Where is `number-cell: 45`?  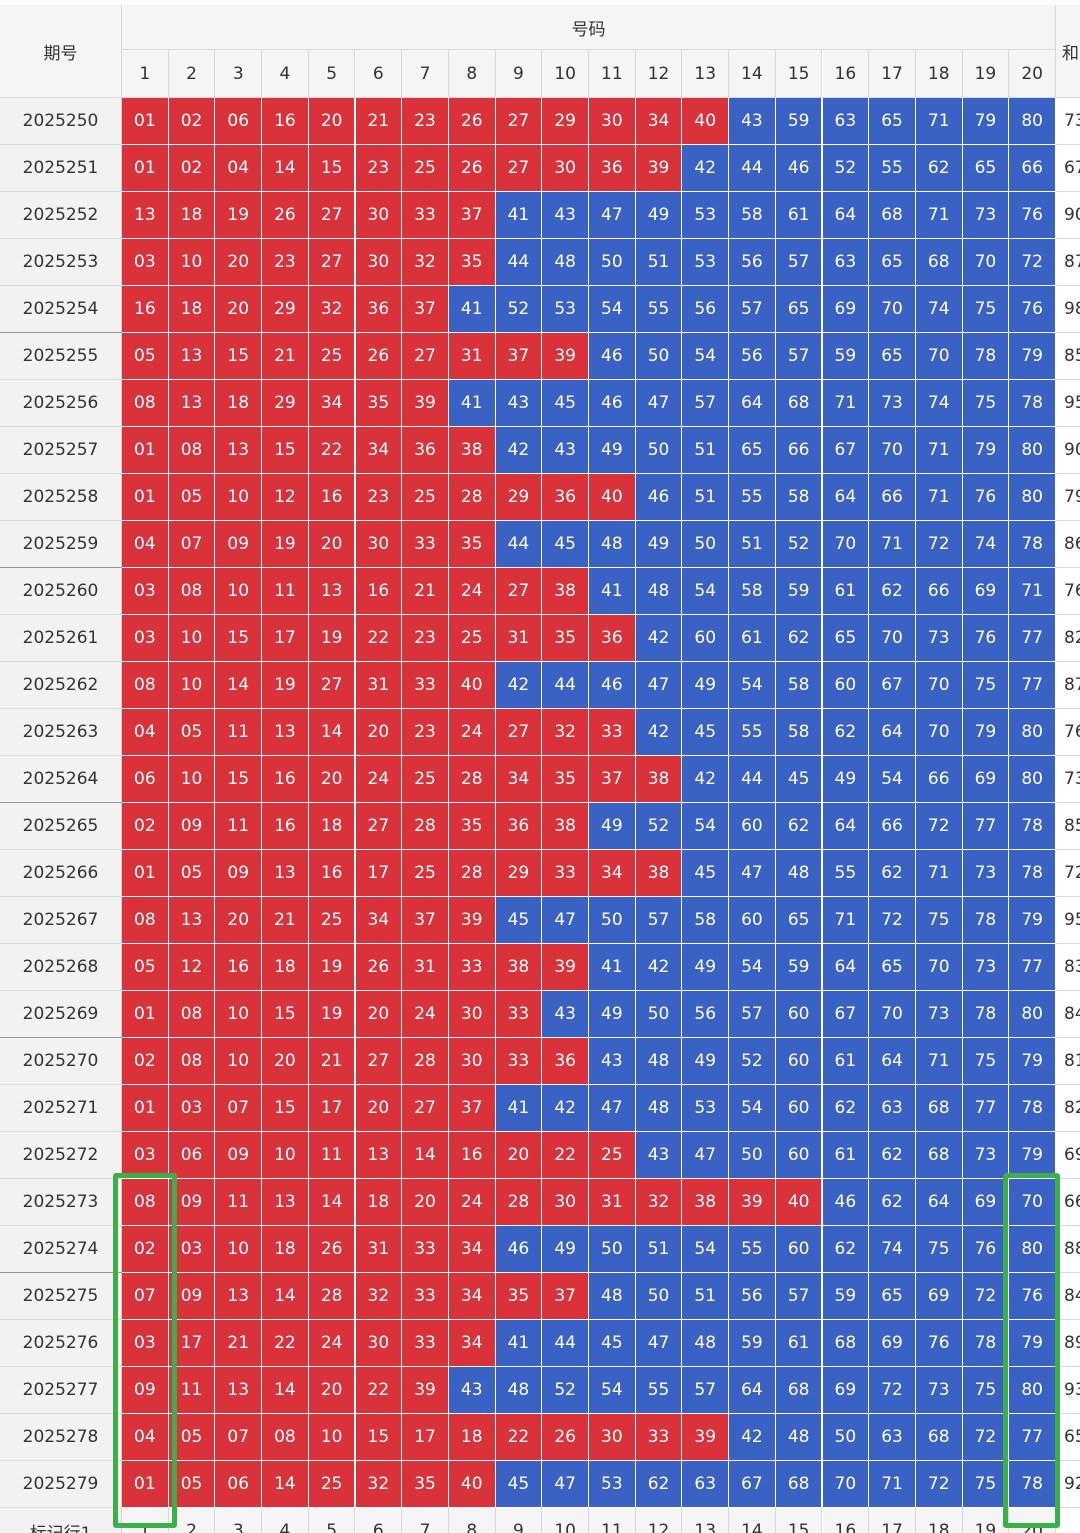
number-cell: 45 is located at coordinates (519, 1484).